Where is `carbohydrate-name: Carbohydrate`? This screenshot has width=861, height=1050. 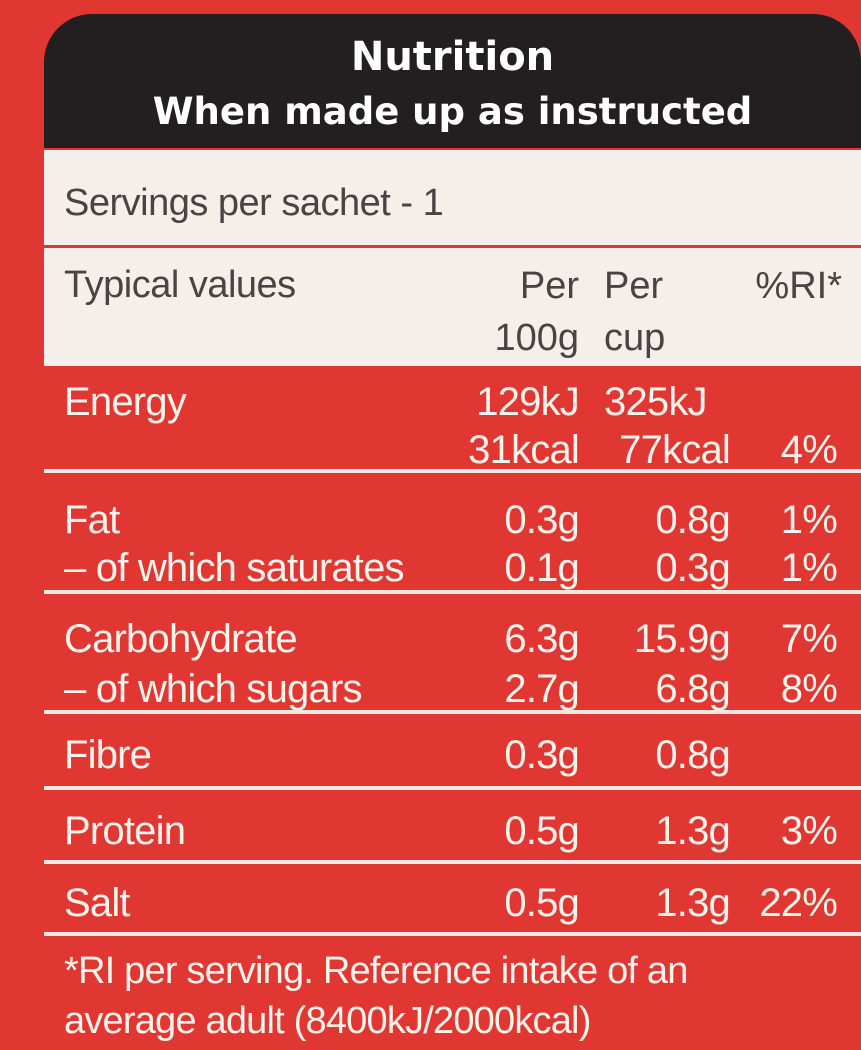
carbohydrate-name: Carbohydrate is located at coordinates (181, 639).